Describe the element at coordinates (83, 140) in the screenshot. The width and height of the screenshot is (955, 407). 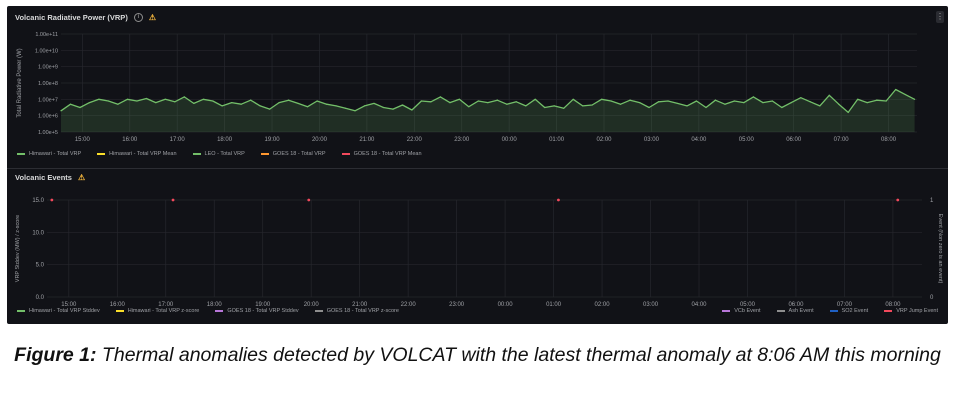
I see `x-tick-label: 15:00` at that location.